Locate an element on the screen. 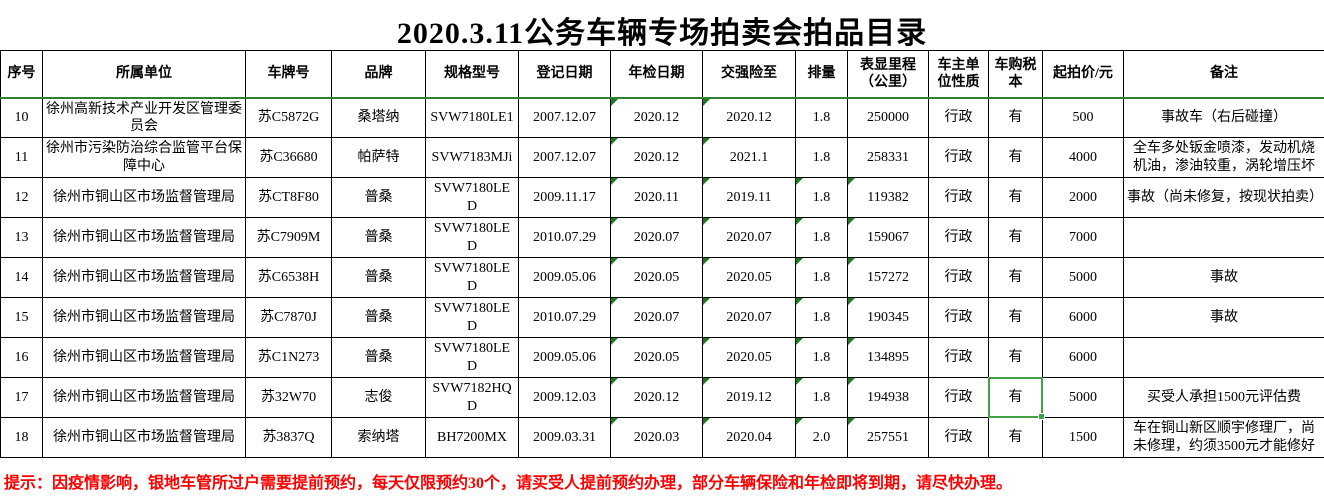 The width and height of the screenshot is (1324, 498). cell: 徐州高新技术产业开发区管理委员会 is located at coordinates (144, 117).